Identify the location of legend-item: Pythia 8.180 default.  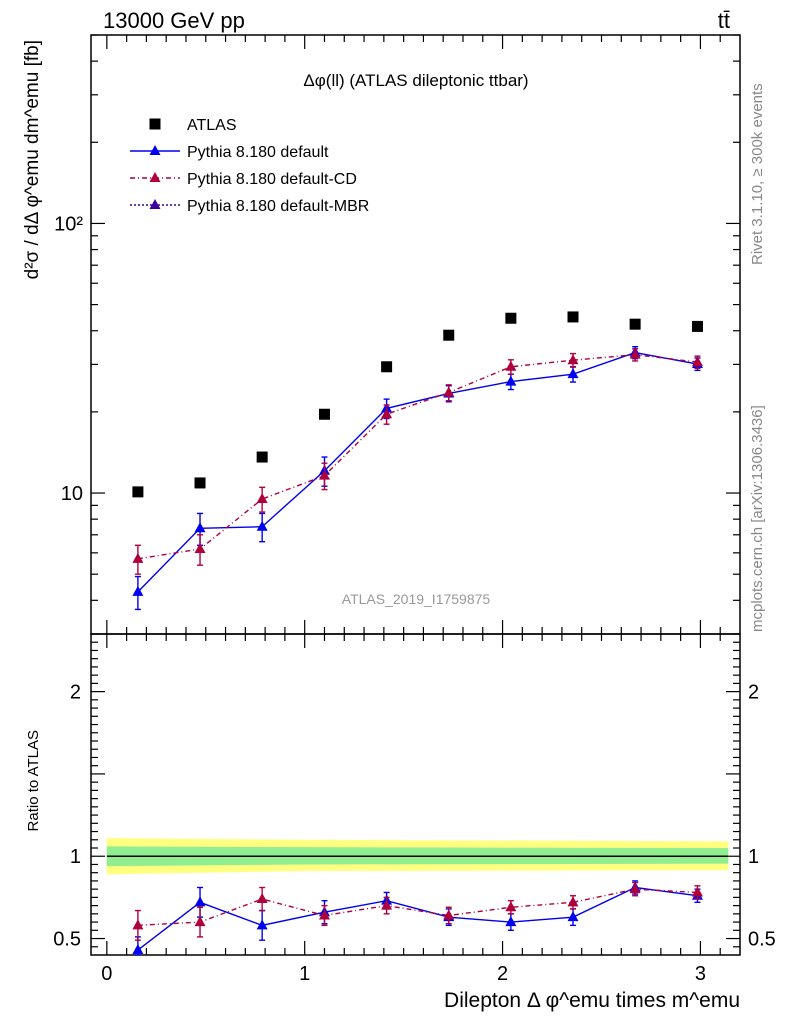
(229, 152).